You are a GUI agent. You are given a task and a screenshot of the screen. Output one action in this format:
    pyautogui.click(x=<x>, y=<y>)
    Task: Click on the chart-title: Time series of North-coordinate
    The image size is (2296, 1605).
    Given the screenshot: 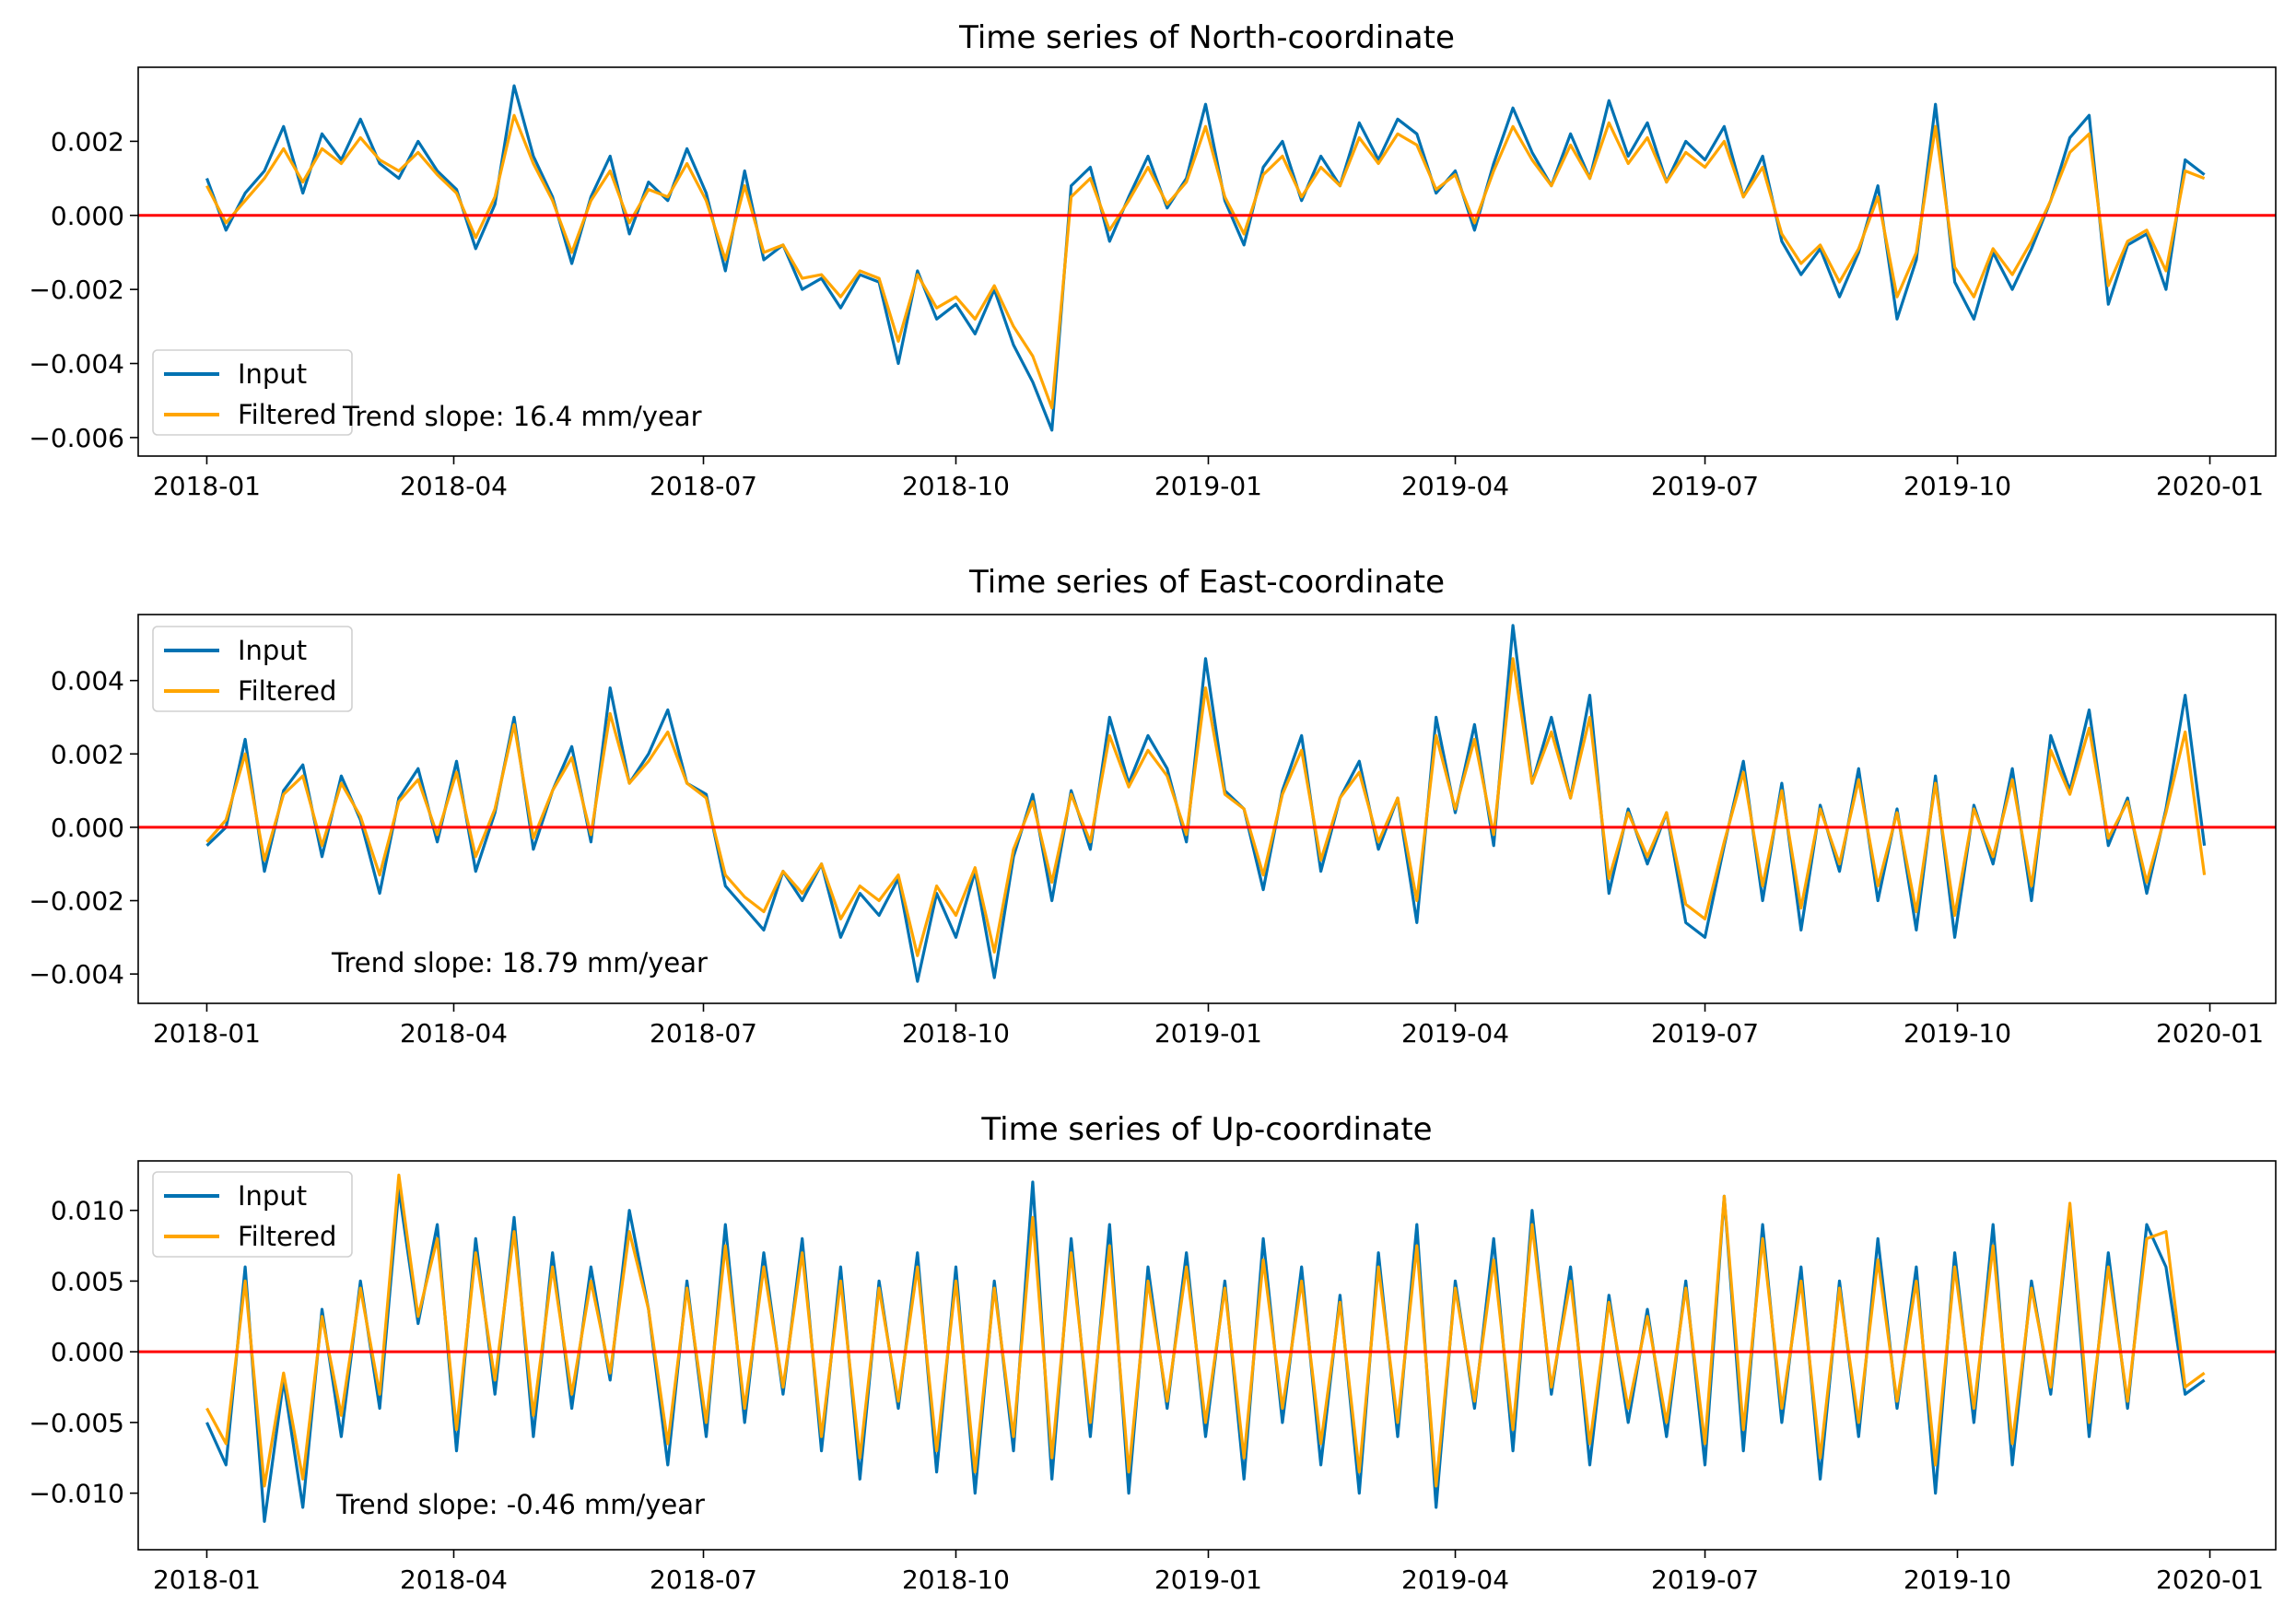 What is the action you would take?
    pyautogui.click(x=1206, y=37)
    